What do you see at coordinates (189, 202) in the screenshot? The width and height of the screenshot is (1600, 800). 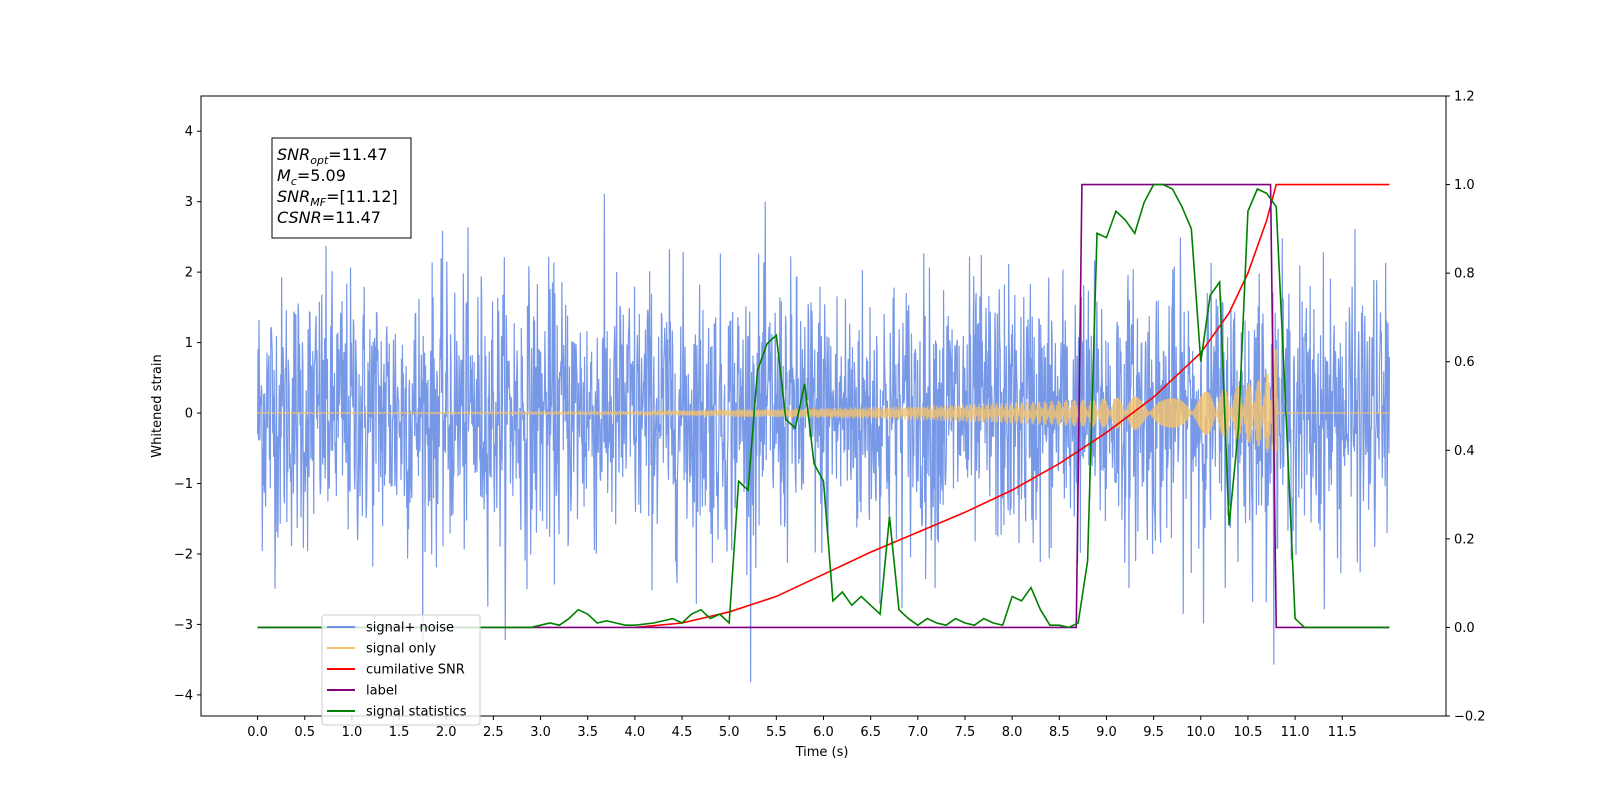 I see `y-tick-label: 3` at bounding box center [189, 202].